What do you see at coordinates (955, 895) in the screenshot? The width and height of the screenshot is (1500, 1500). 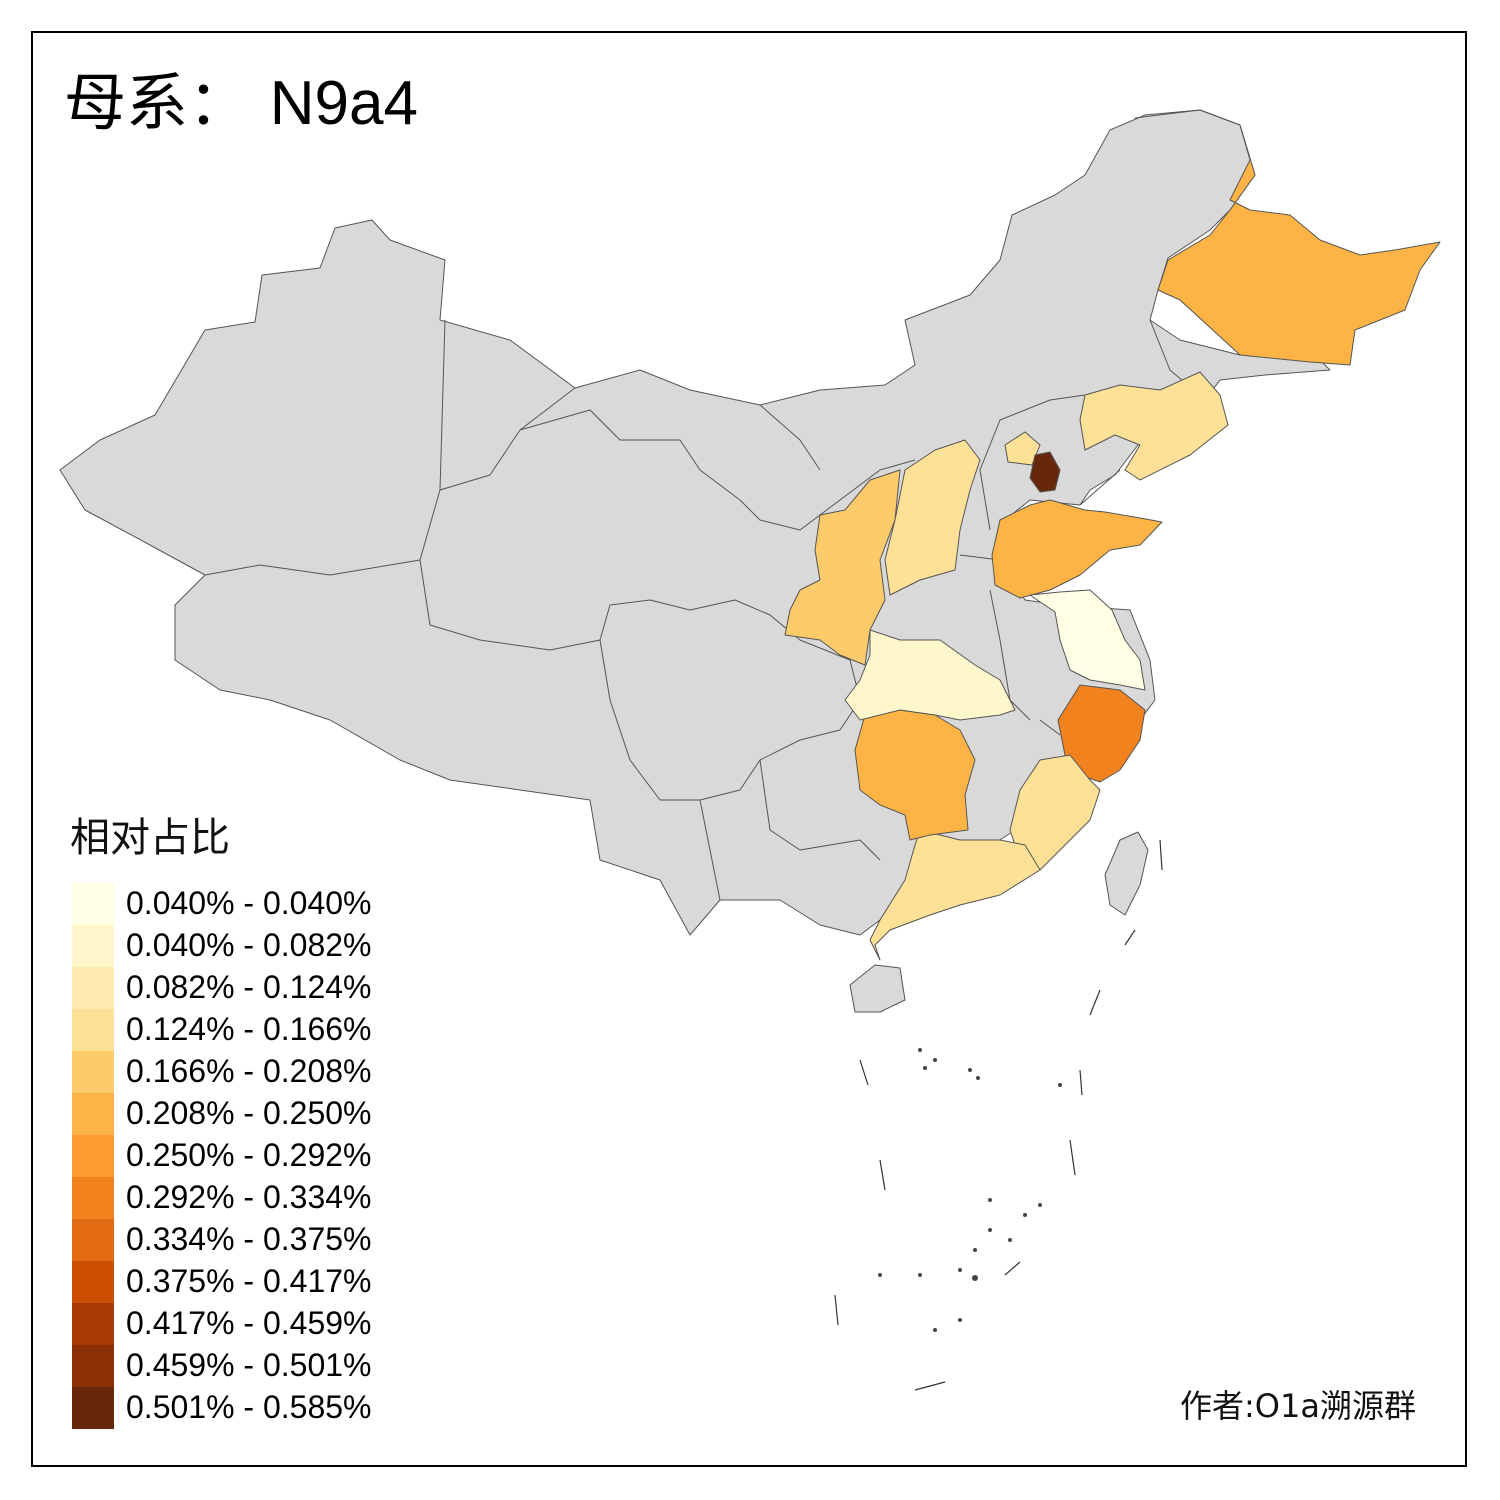 I see `province-guangdong` at bounding box center [955, 895].